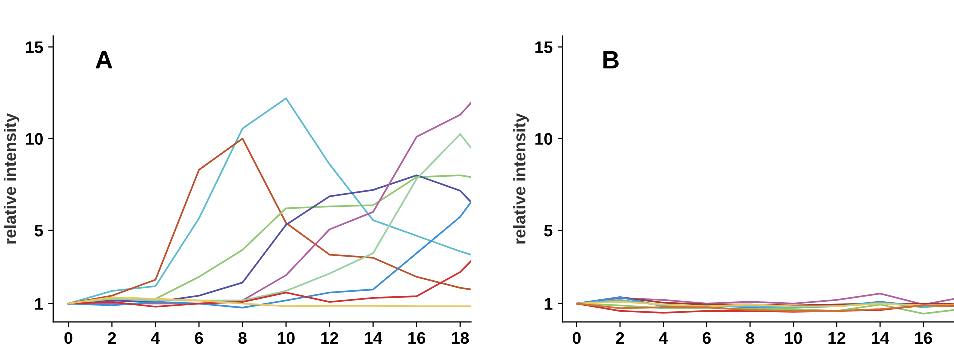 This screenshot has width=954, height=362. What do you see at coordinates (104, 60) in the screenshot?
I see `chart-title: A` at bounding box center [104, 60].